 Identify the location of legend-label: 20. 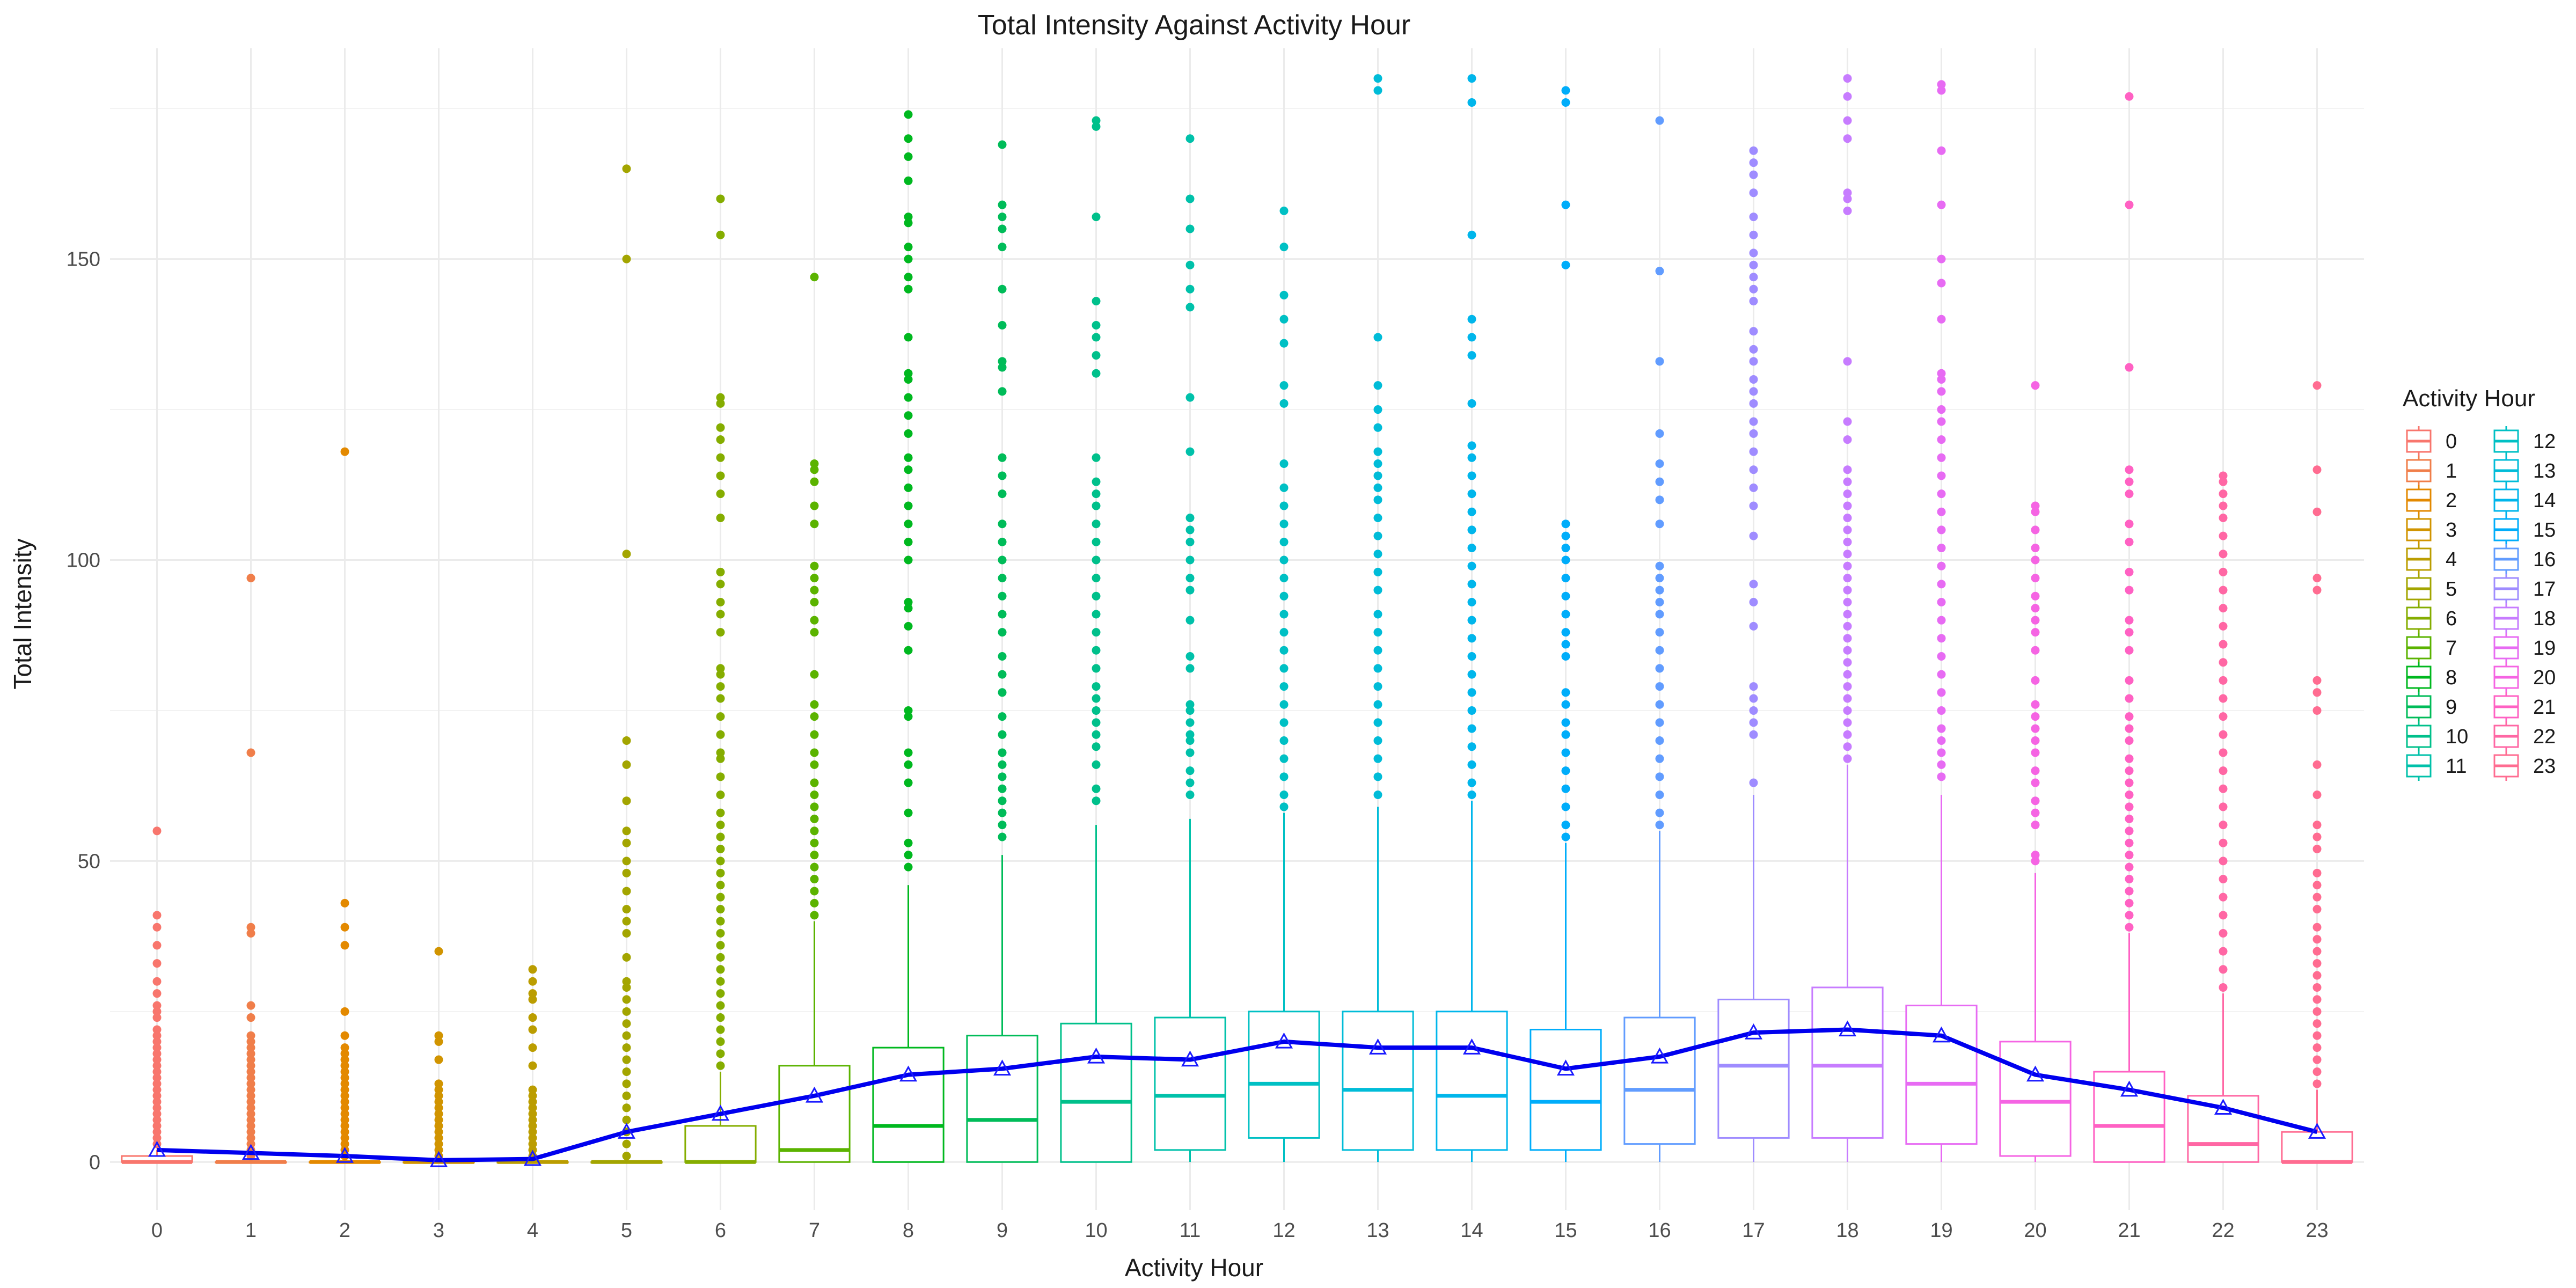
(2544, 678).